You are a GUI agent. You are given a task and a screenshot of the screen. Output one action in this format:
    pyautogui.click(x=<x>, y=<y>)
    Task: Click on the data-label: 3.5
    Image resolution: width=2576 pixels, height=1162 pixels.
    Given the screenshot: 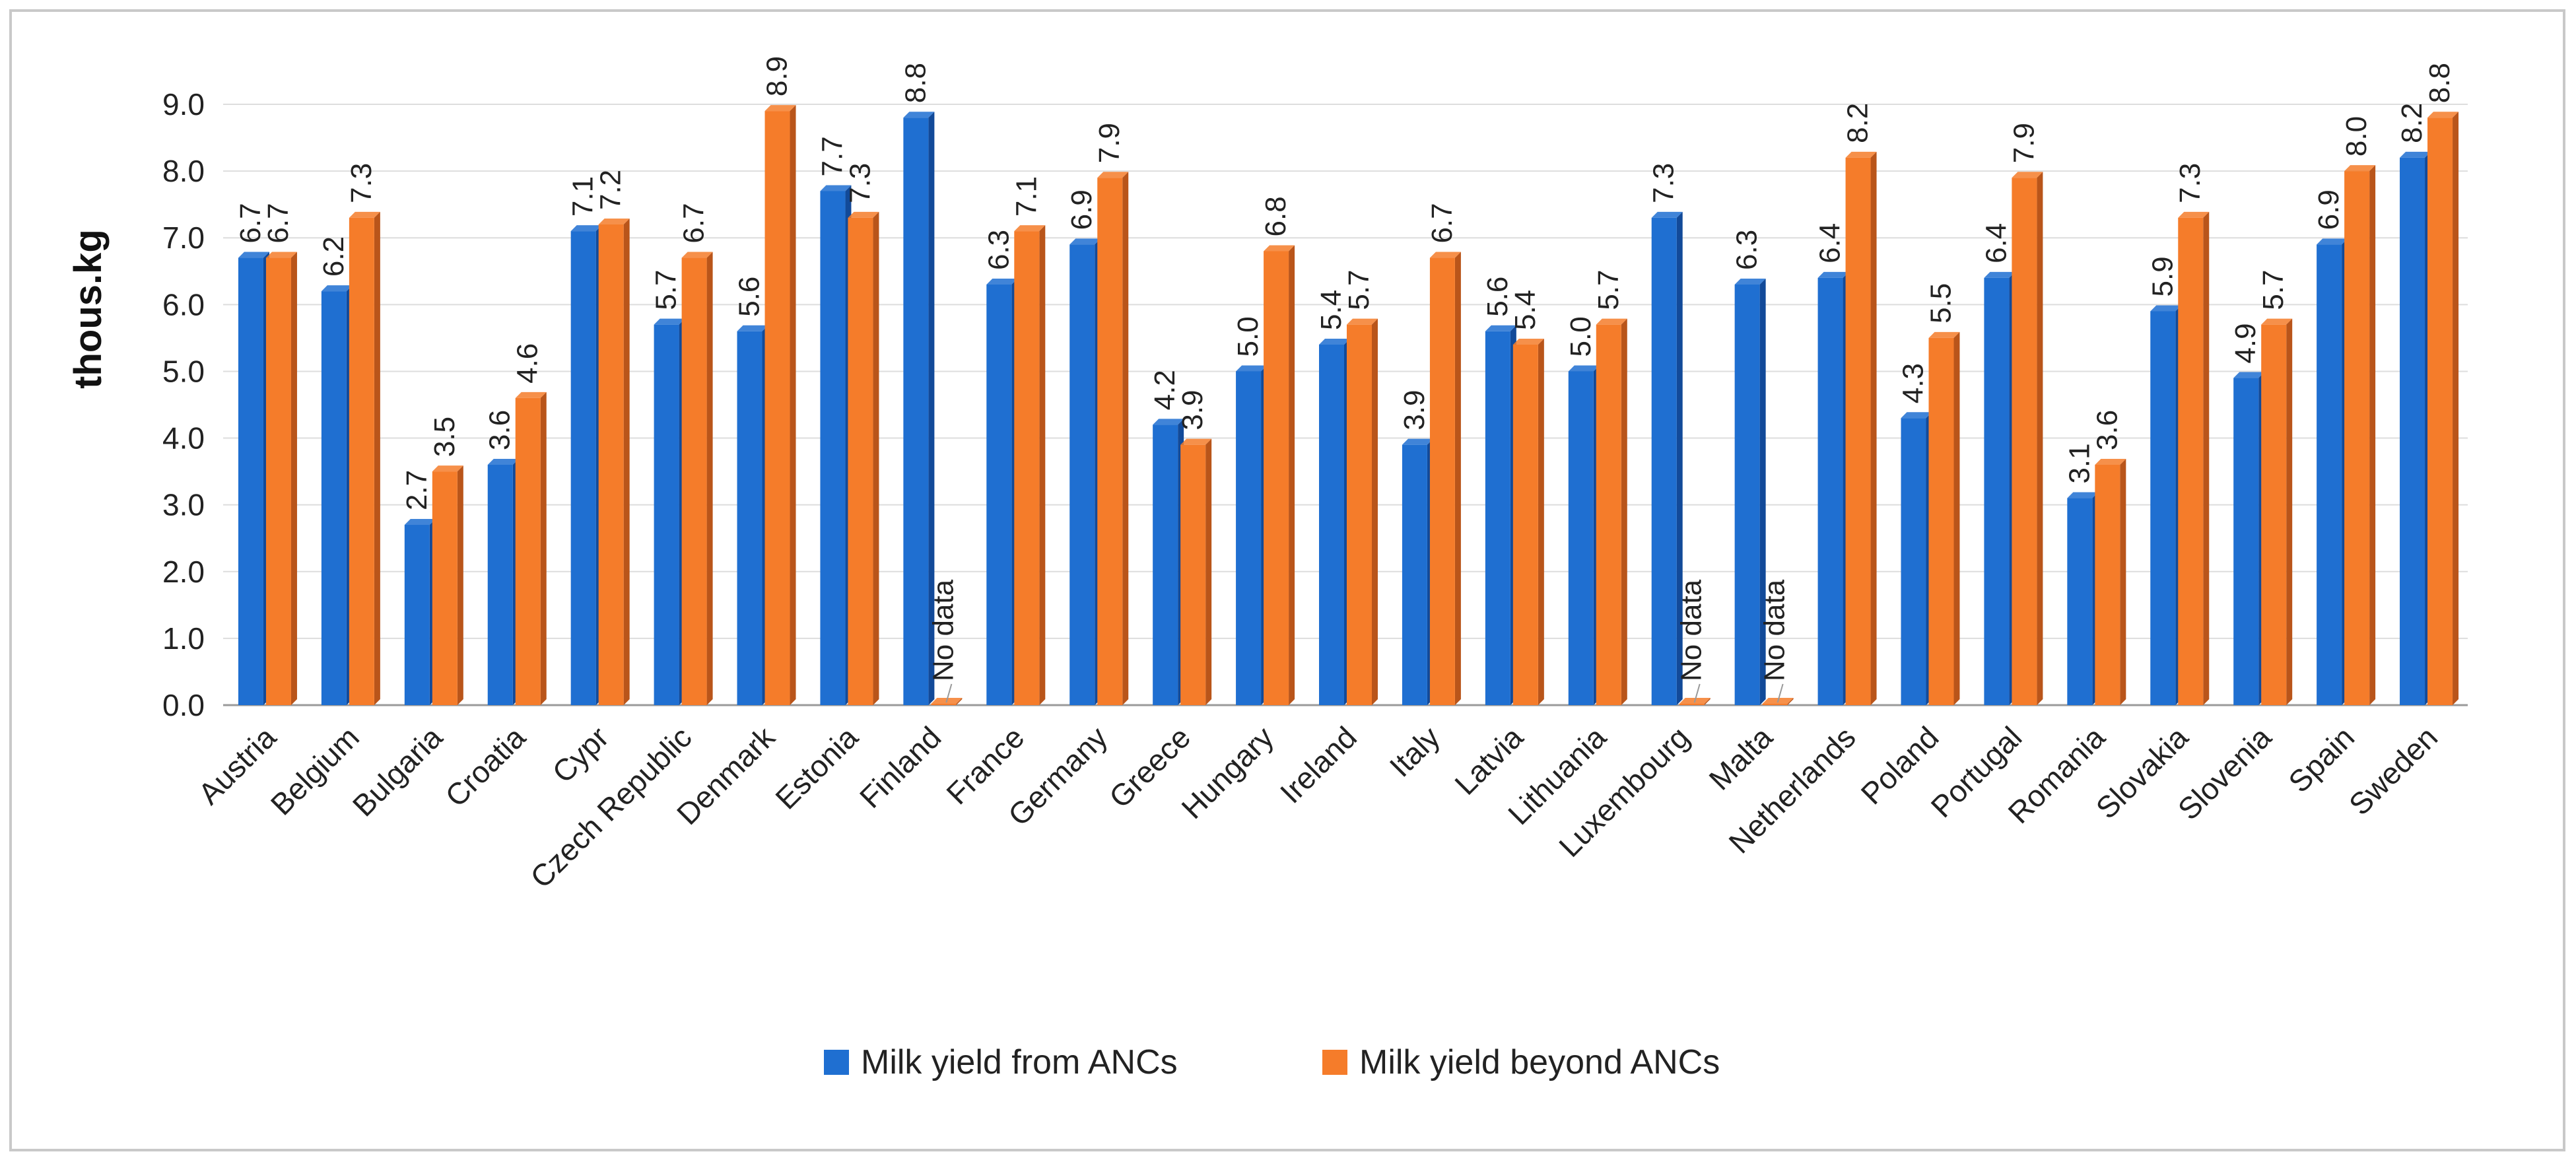 What is the action you would take?
    pyautogui.click(x=444, y=437)
    